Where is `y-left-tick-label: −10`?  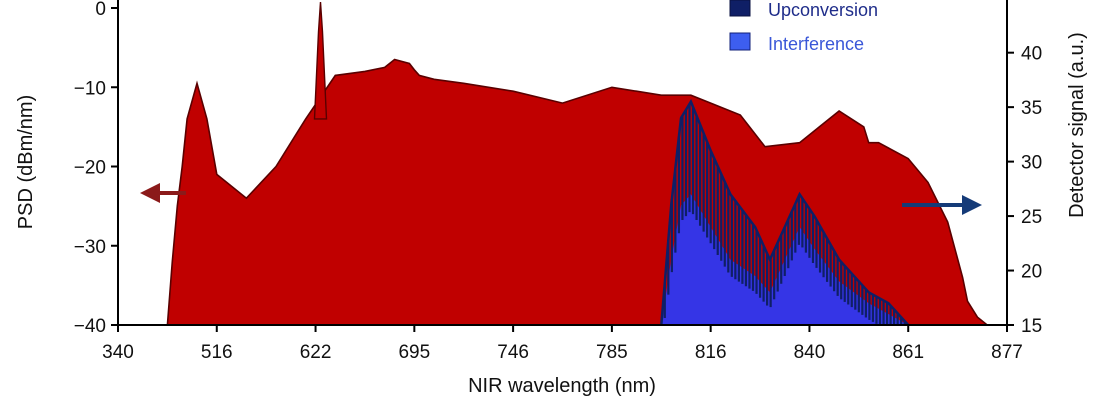
y-left-tick-label: −10 is located at coordinates (90, 88).